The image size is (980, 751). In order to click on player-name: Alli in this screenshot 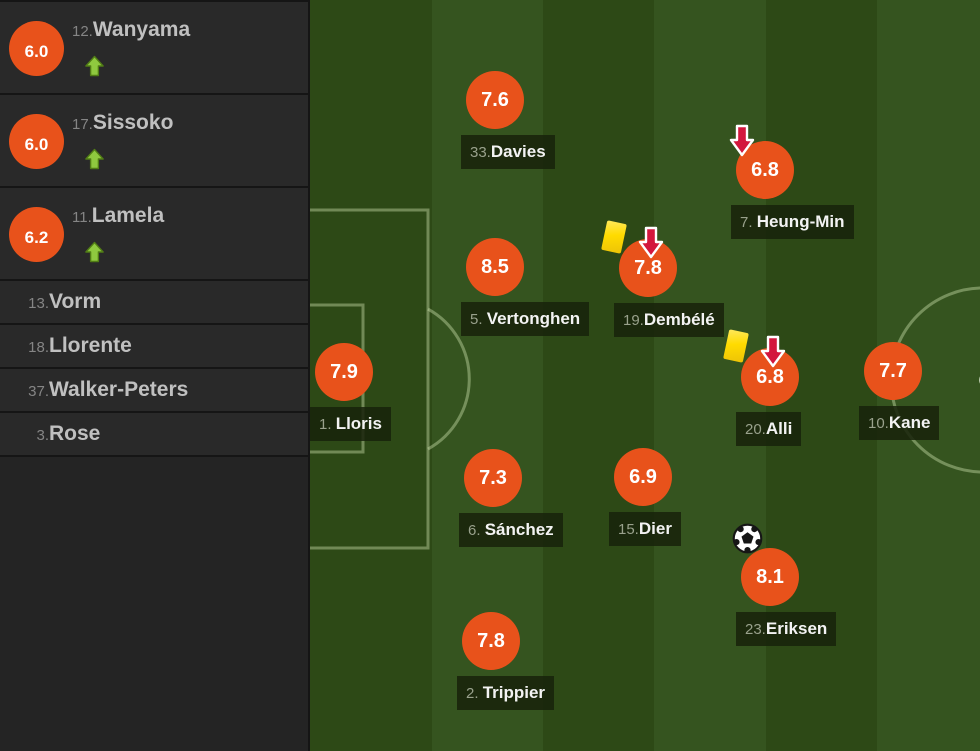, I will do `click(779, 428)`.